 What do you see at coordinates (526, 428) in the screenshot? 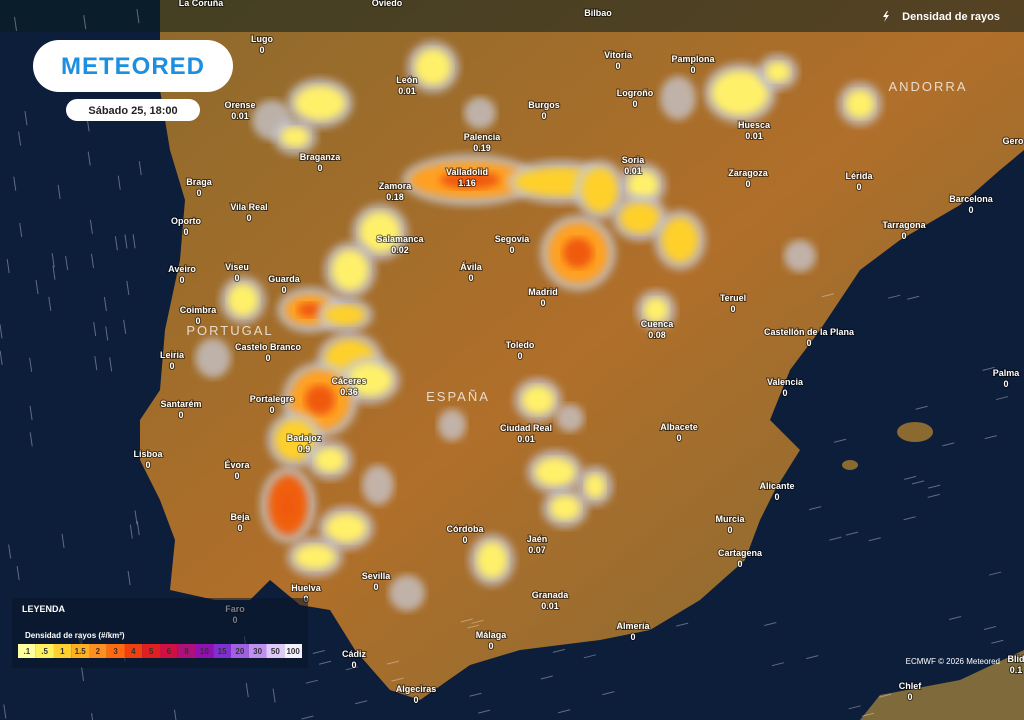
I see `city-name: Ciudad Real` at bounding box center [526, 428].